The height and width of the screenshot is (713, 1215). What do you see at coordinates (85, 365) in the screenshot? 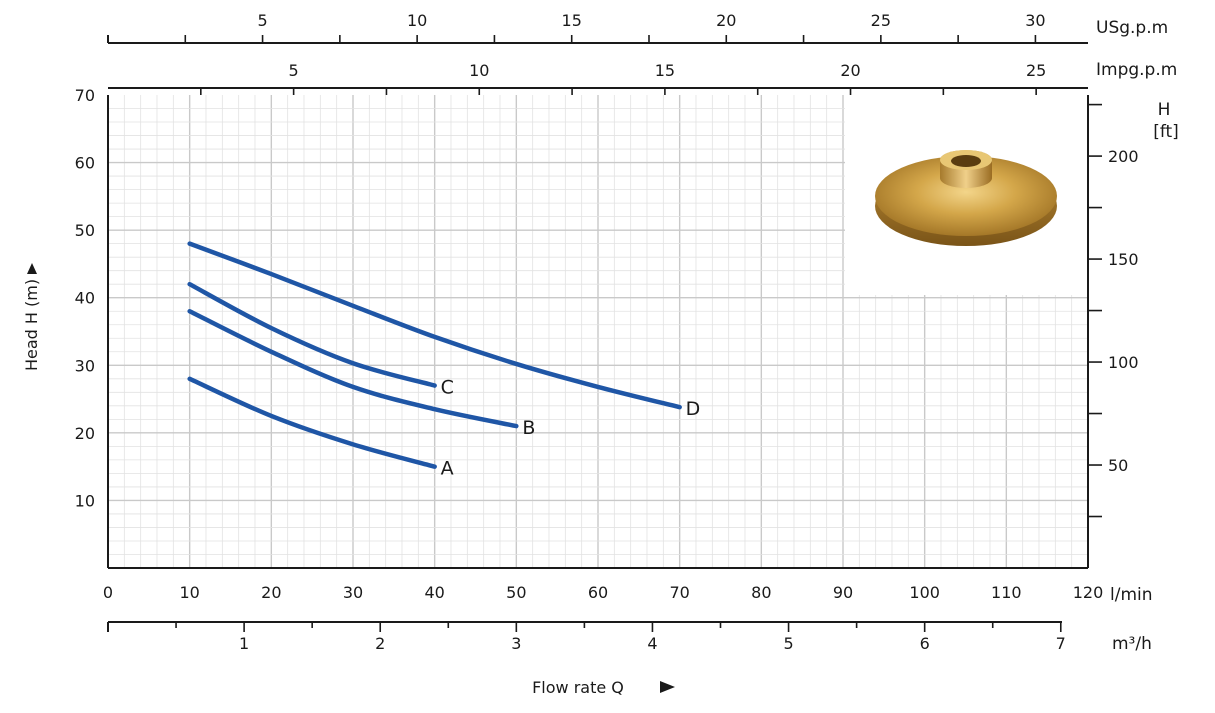
I see `y-tick-label: 30` at bounding box center [85, 365].